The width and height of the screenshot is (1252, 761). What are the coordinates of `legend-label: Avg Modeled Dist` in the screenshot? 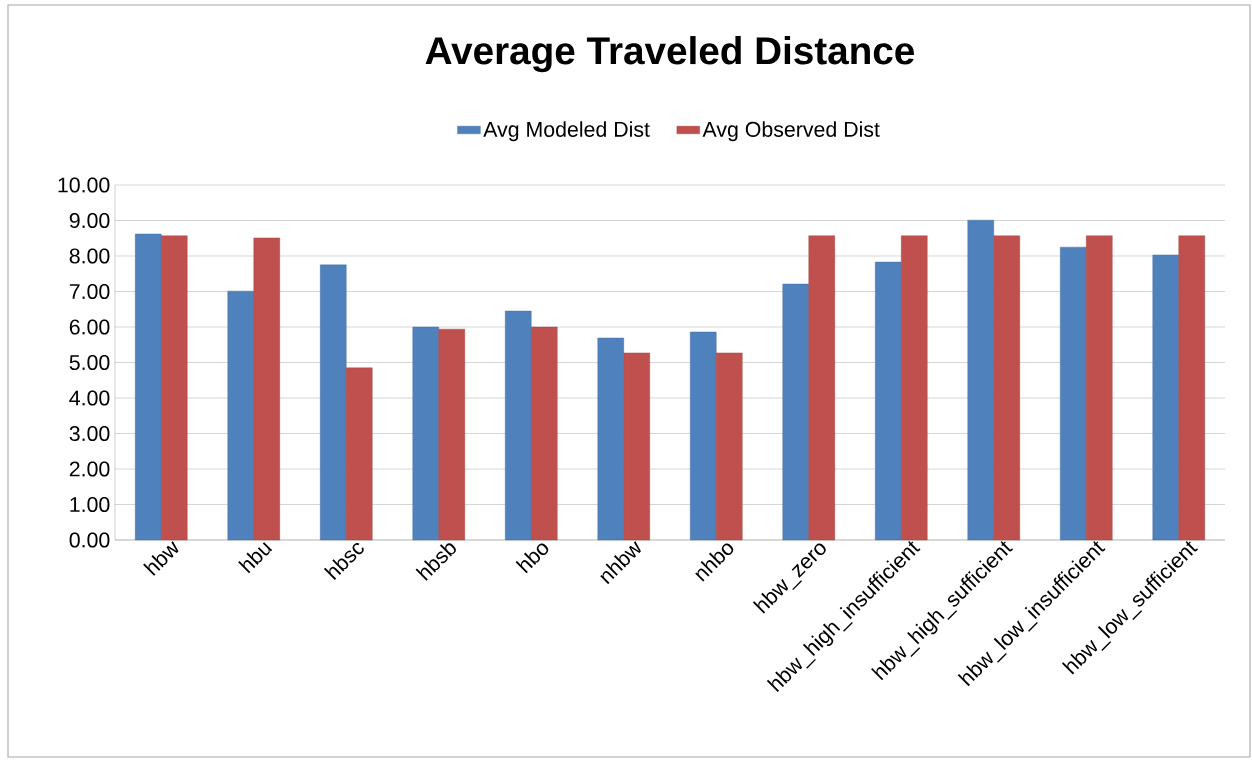 It's located at (566, 131).